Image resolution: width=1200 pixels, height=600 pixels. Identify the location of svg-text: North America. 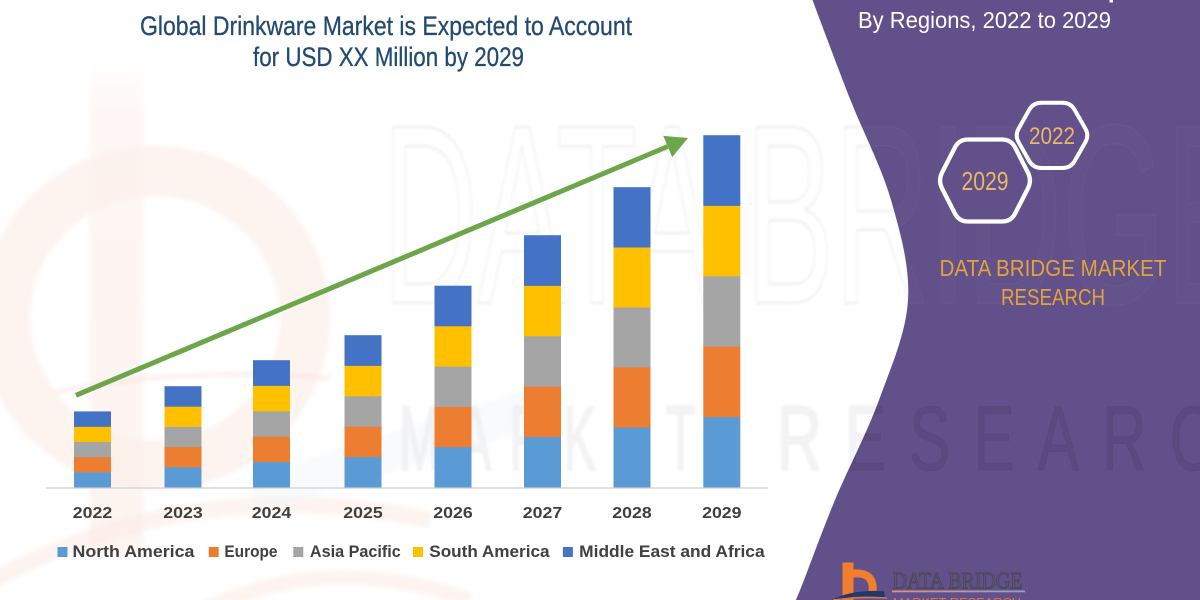
(134, 551).